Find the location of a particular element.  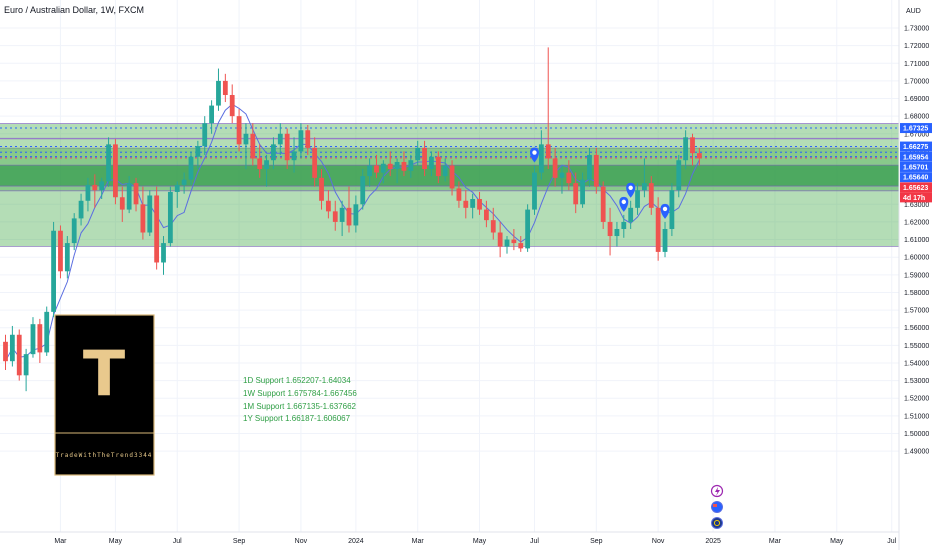

event-markers is located at coordinates (599, 183).